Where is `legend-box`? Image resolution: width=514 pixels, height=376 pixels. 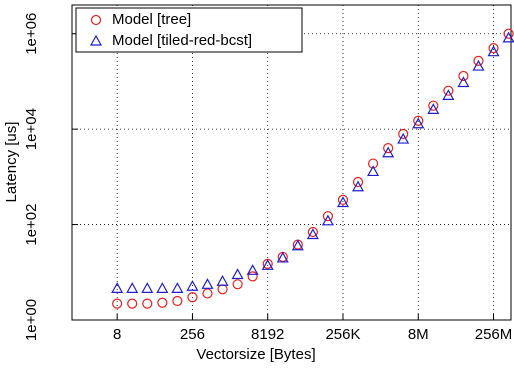 legend-box is located at coordinates (189, 30).